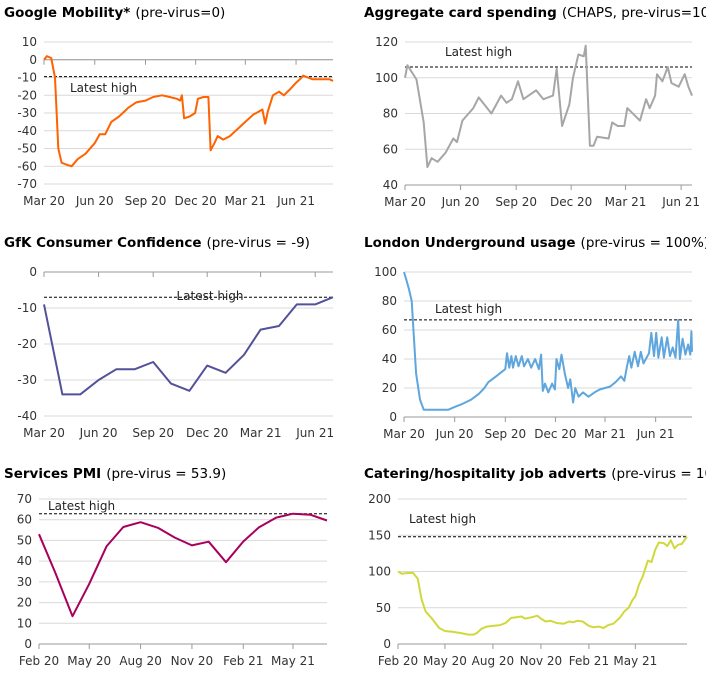 The width and height of the screenshot is (706, 675). I want to click on chart-title: GfK Consumer Confidence (pre-virus = -9), so click(157, 243).